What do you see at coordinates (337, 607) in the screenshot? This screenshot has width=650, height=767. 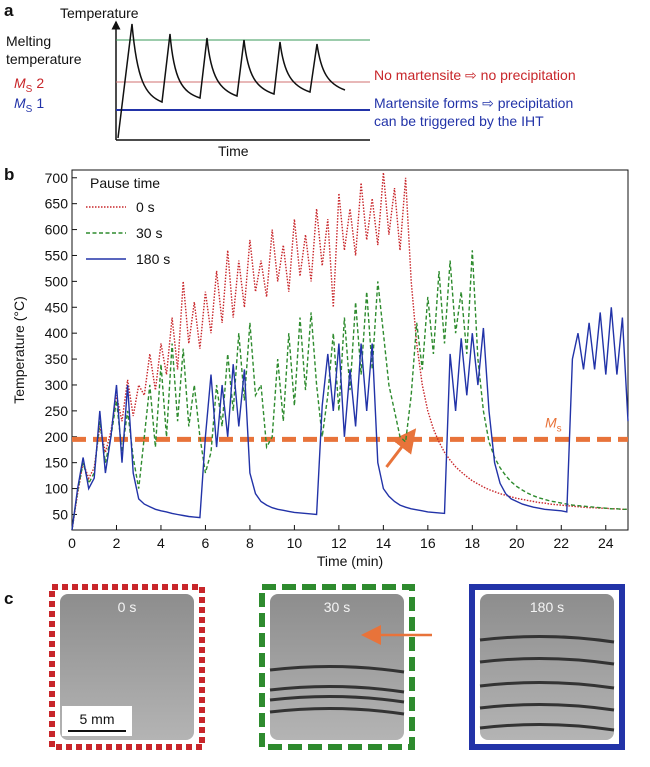 I see `sample-label: 30 s` at bounding box center [337, 607].